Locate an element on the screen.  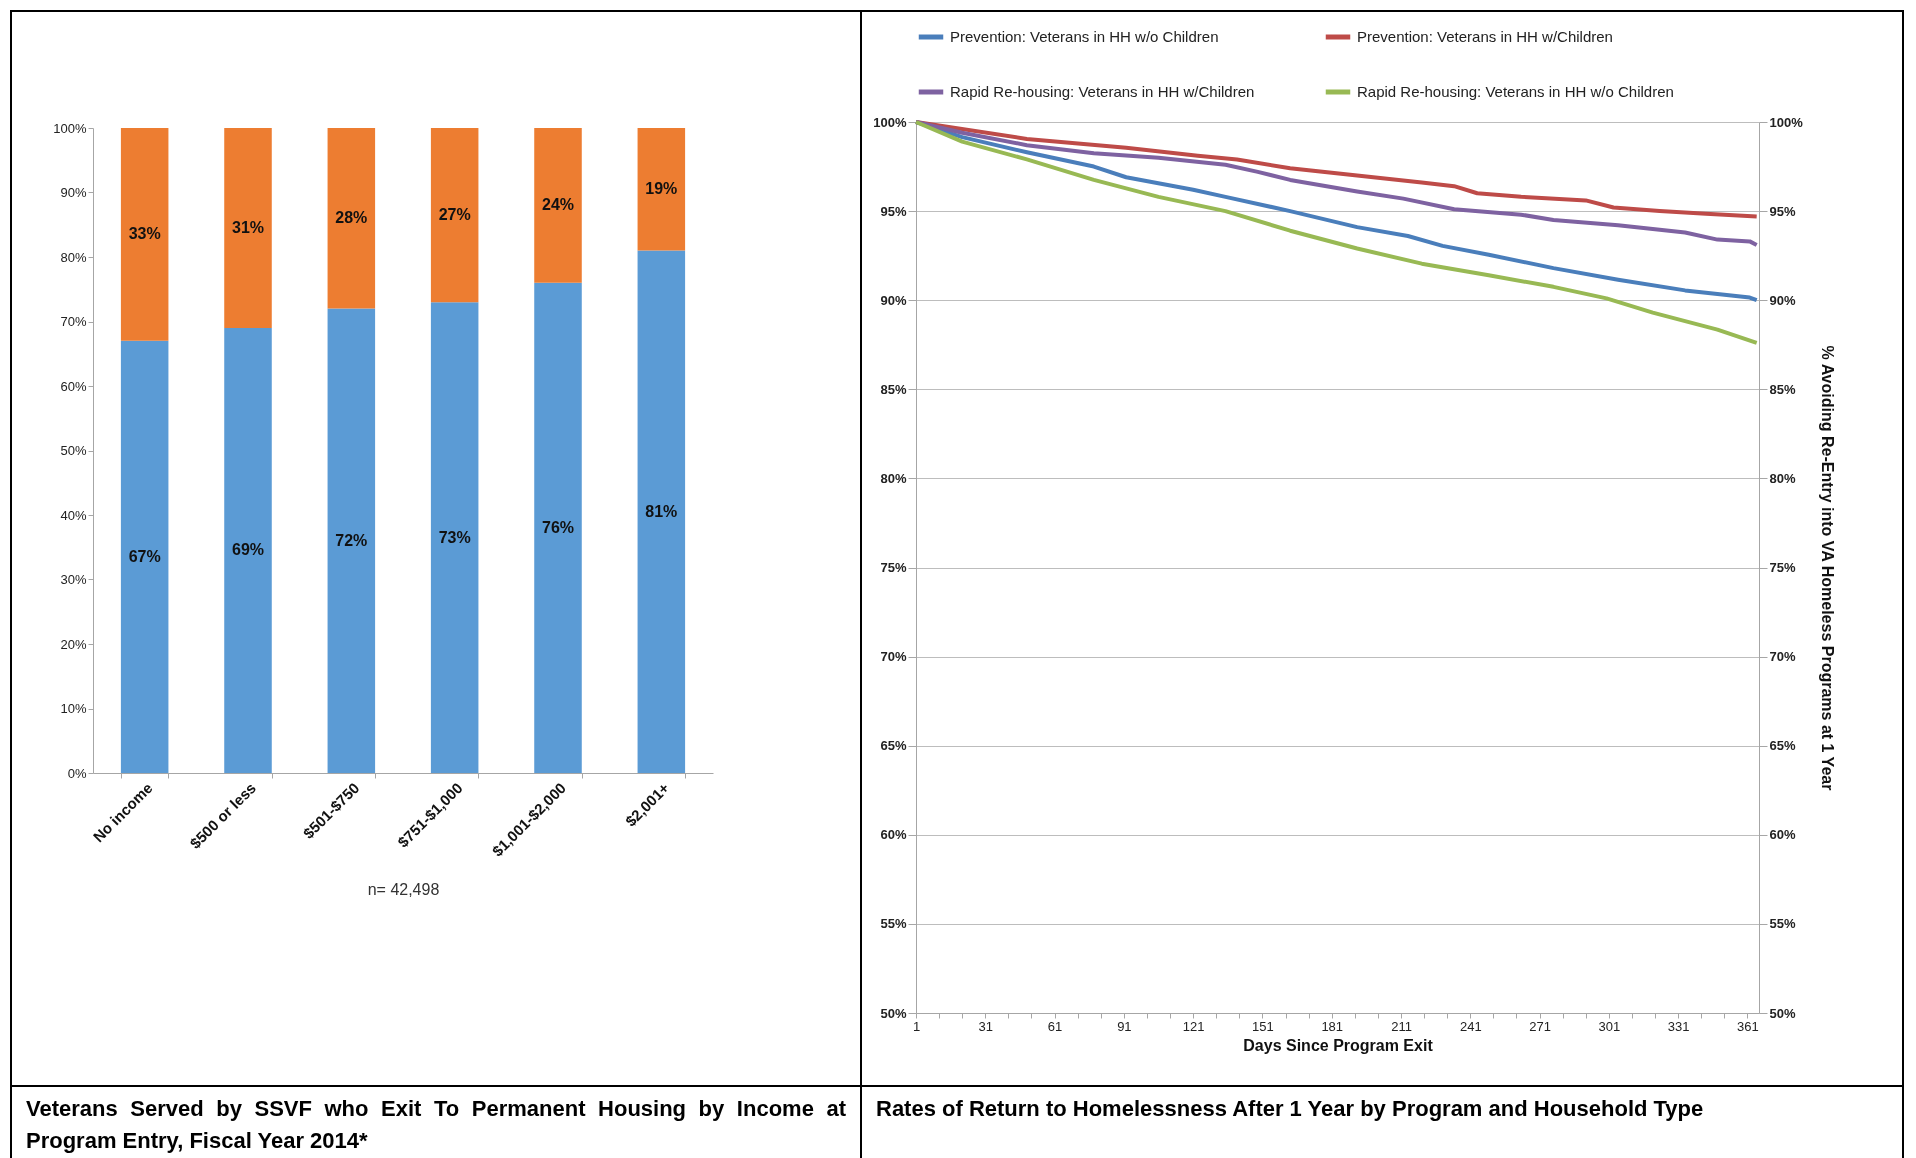
data-label: 81% is located at coordinates (661, 511).